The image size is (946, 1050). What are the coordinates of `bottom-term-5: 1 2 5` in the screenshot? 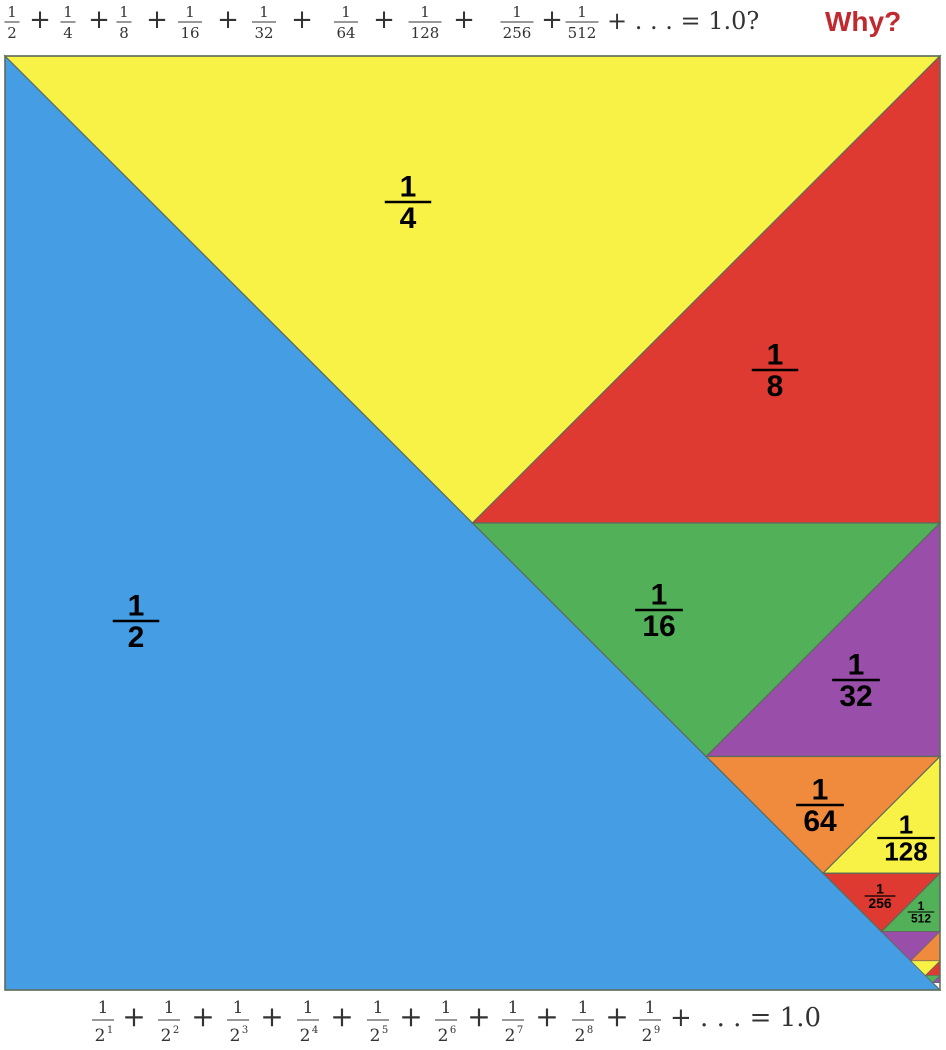 It's located at (378, 1022).